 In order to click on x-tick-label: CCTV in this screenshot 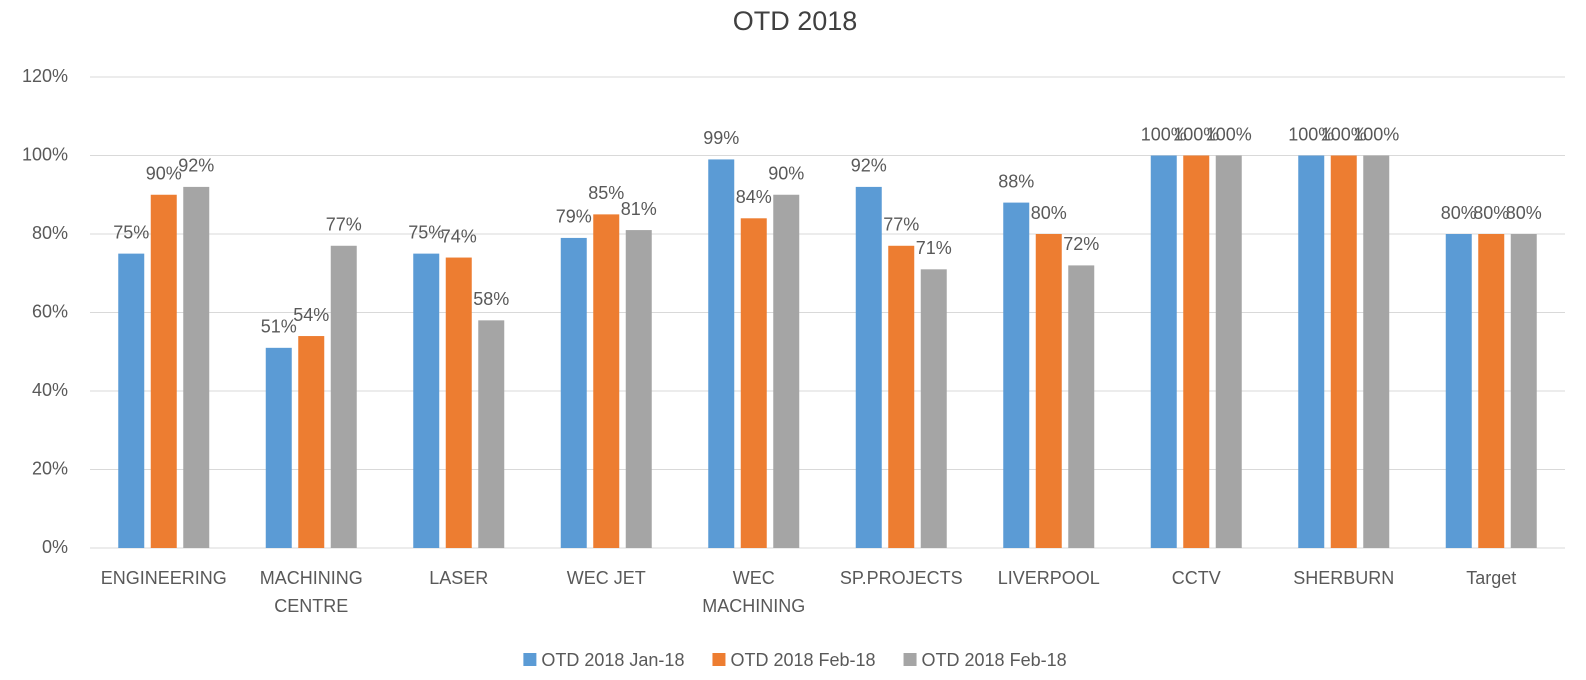, I will do `click(1196, 578)`.